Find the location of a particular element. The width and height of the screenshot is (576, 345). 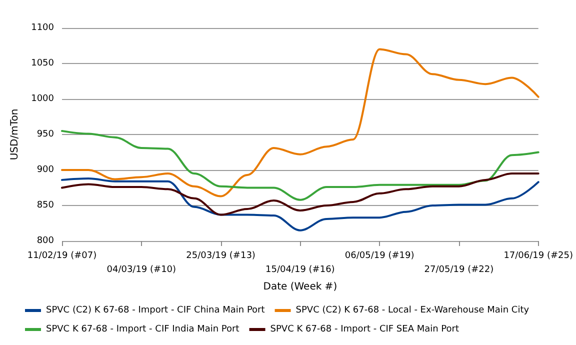

legend-label: SPVC (C2) K 67-68 - Import - CIF China Main Port is located at coordinates (156, 311).